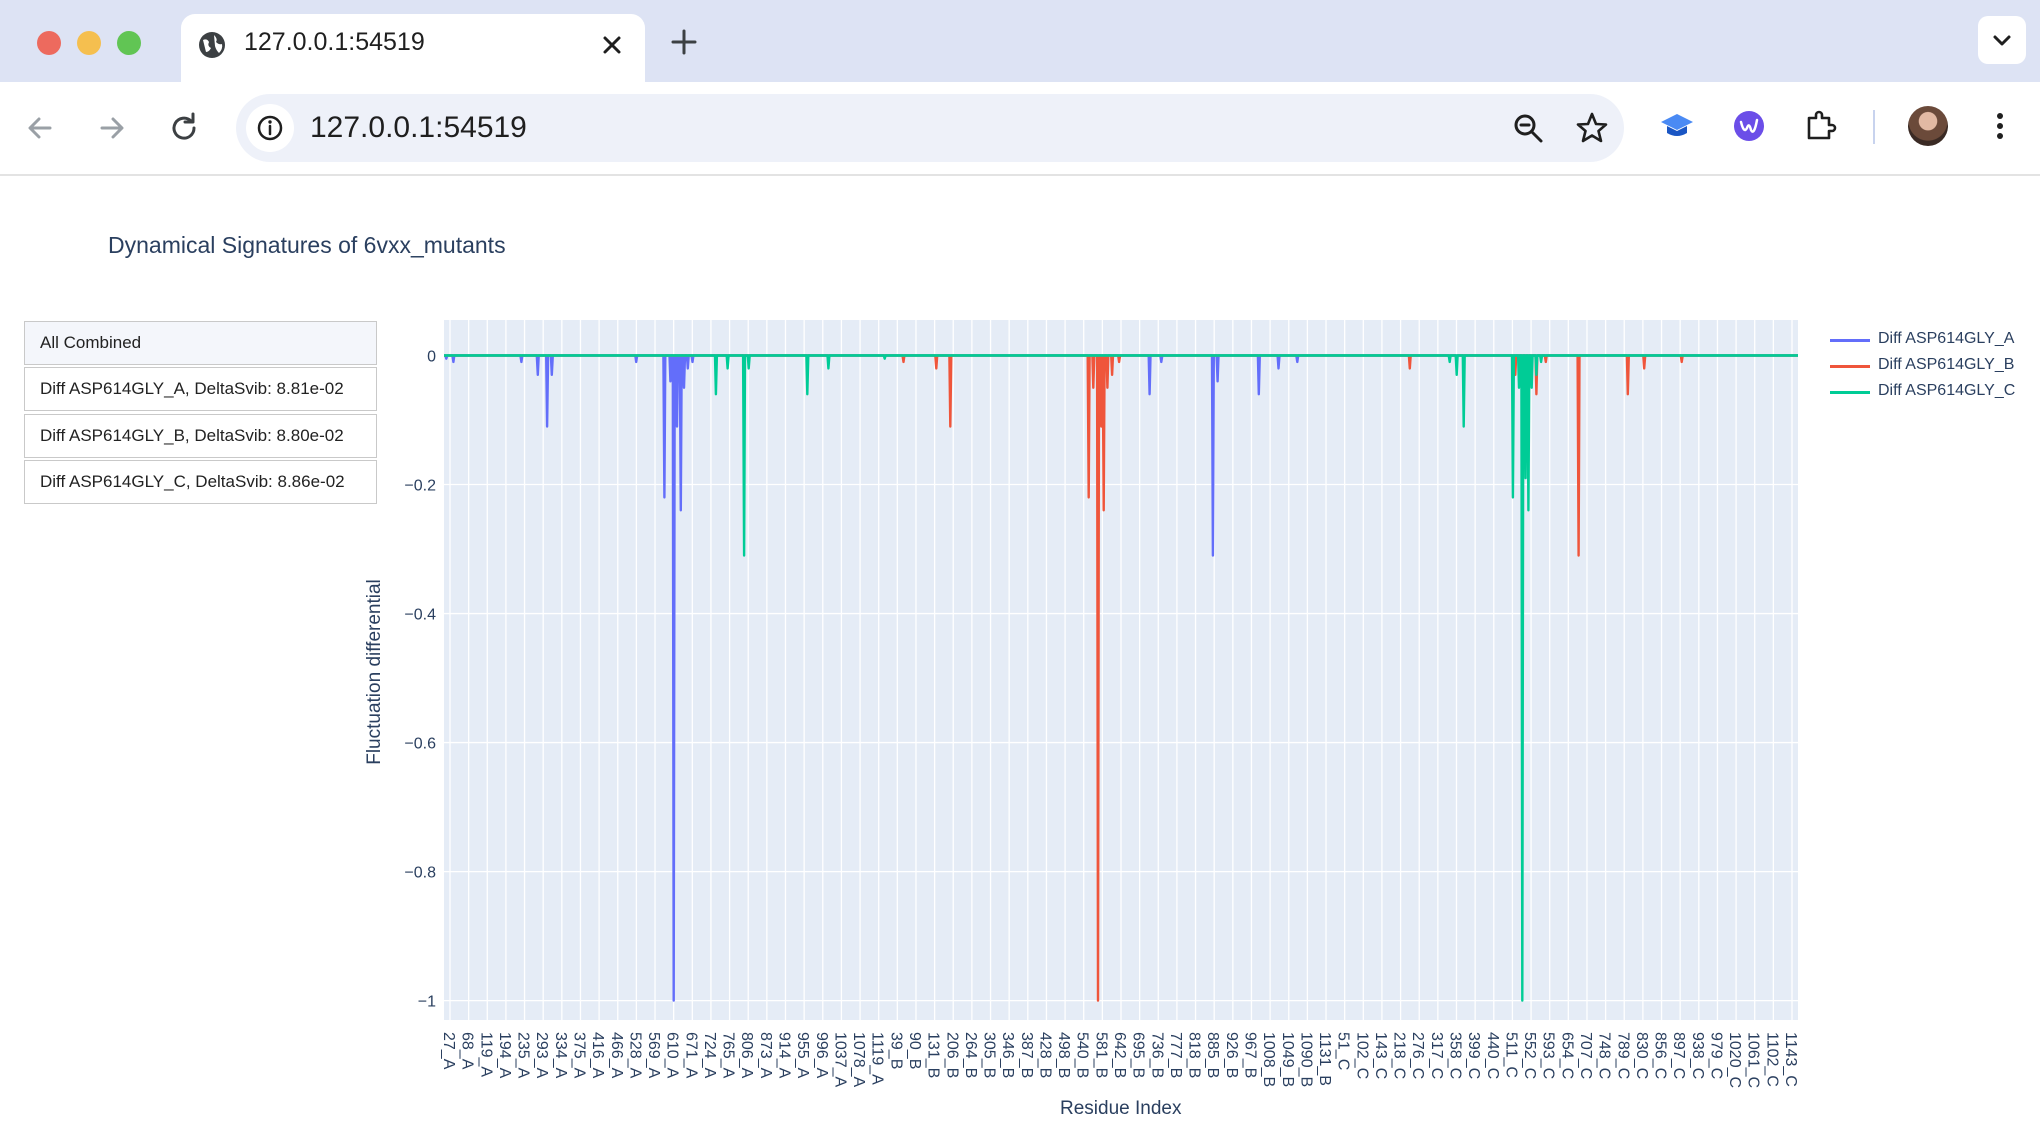  What do you see at coordinates (653, 1055) in the screenshot?
I see `x-tick-label: 569_A` at bounding box center [653, 1055].